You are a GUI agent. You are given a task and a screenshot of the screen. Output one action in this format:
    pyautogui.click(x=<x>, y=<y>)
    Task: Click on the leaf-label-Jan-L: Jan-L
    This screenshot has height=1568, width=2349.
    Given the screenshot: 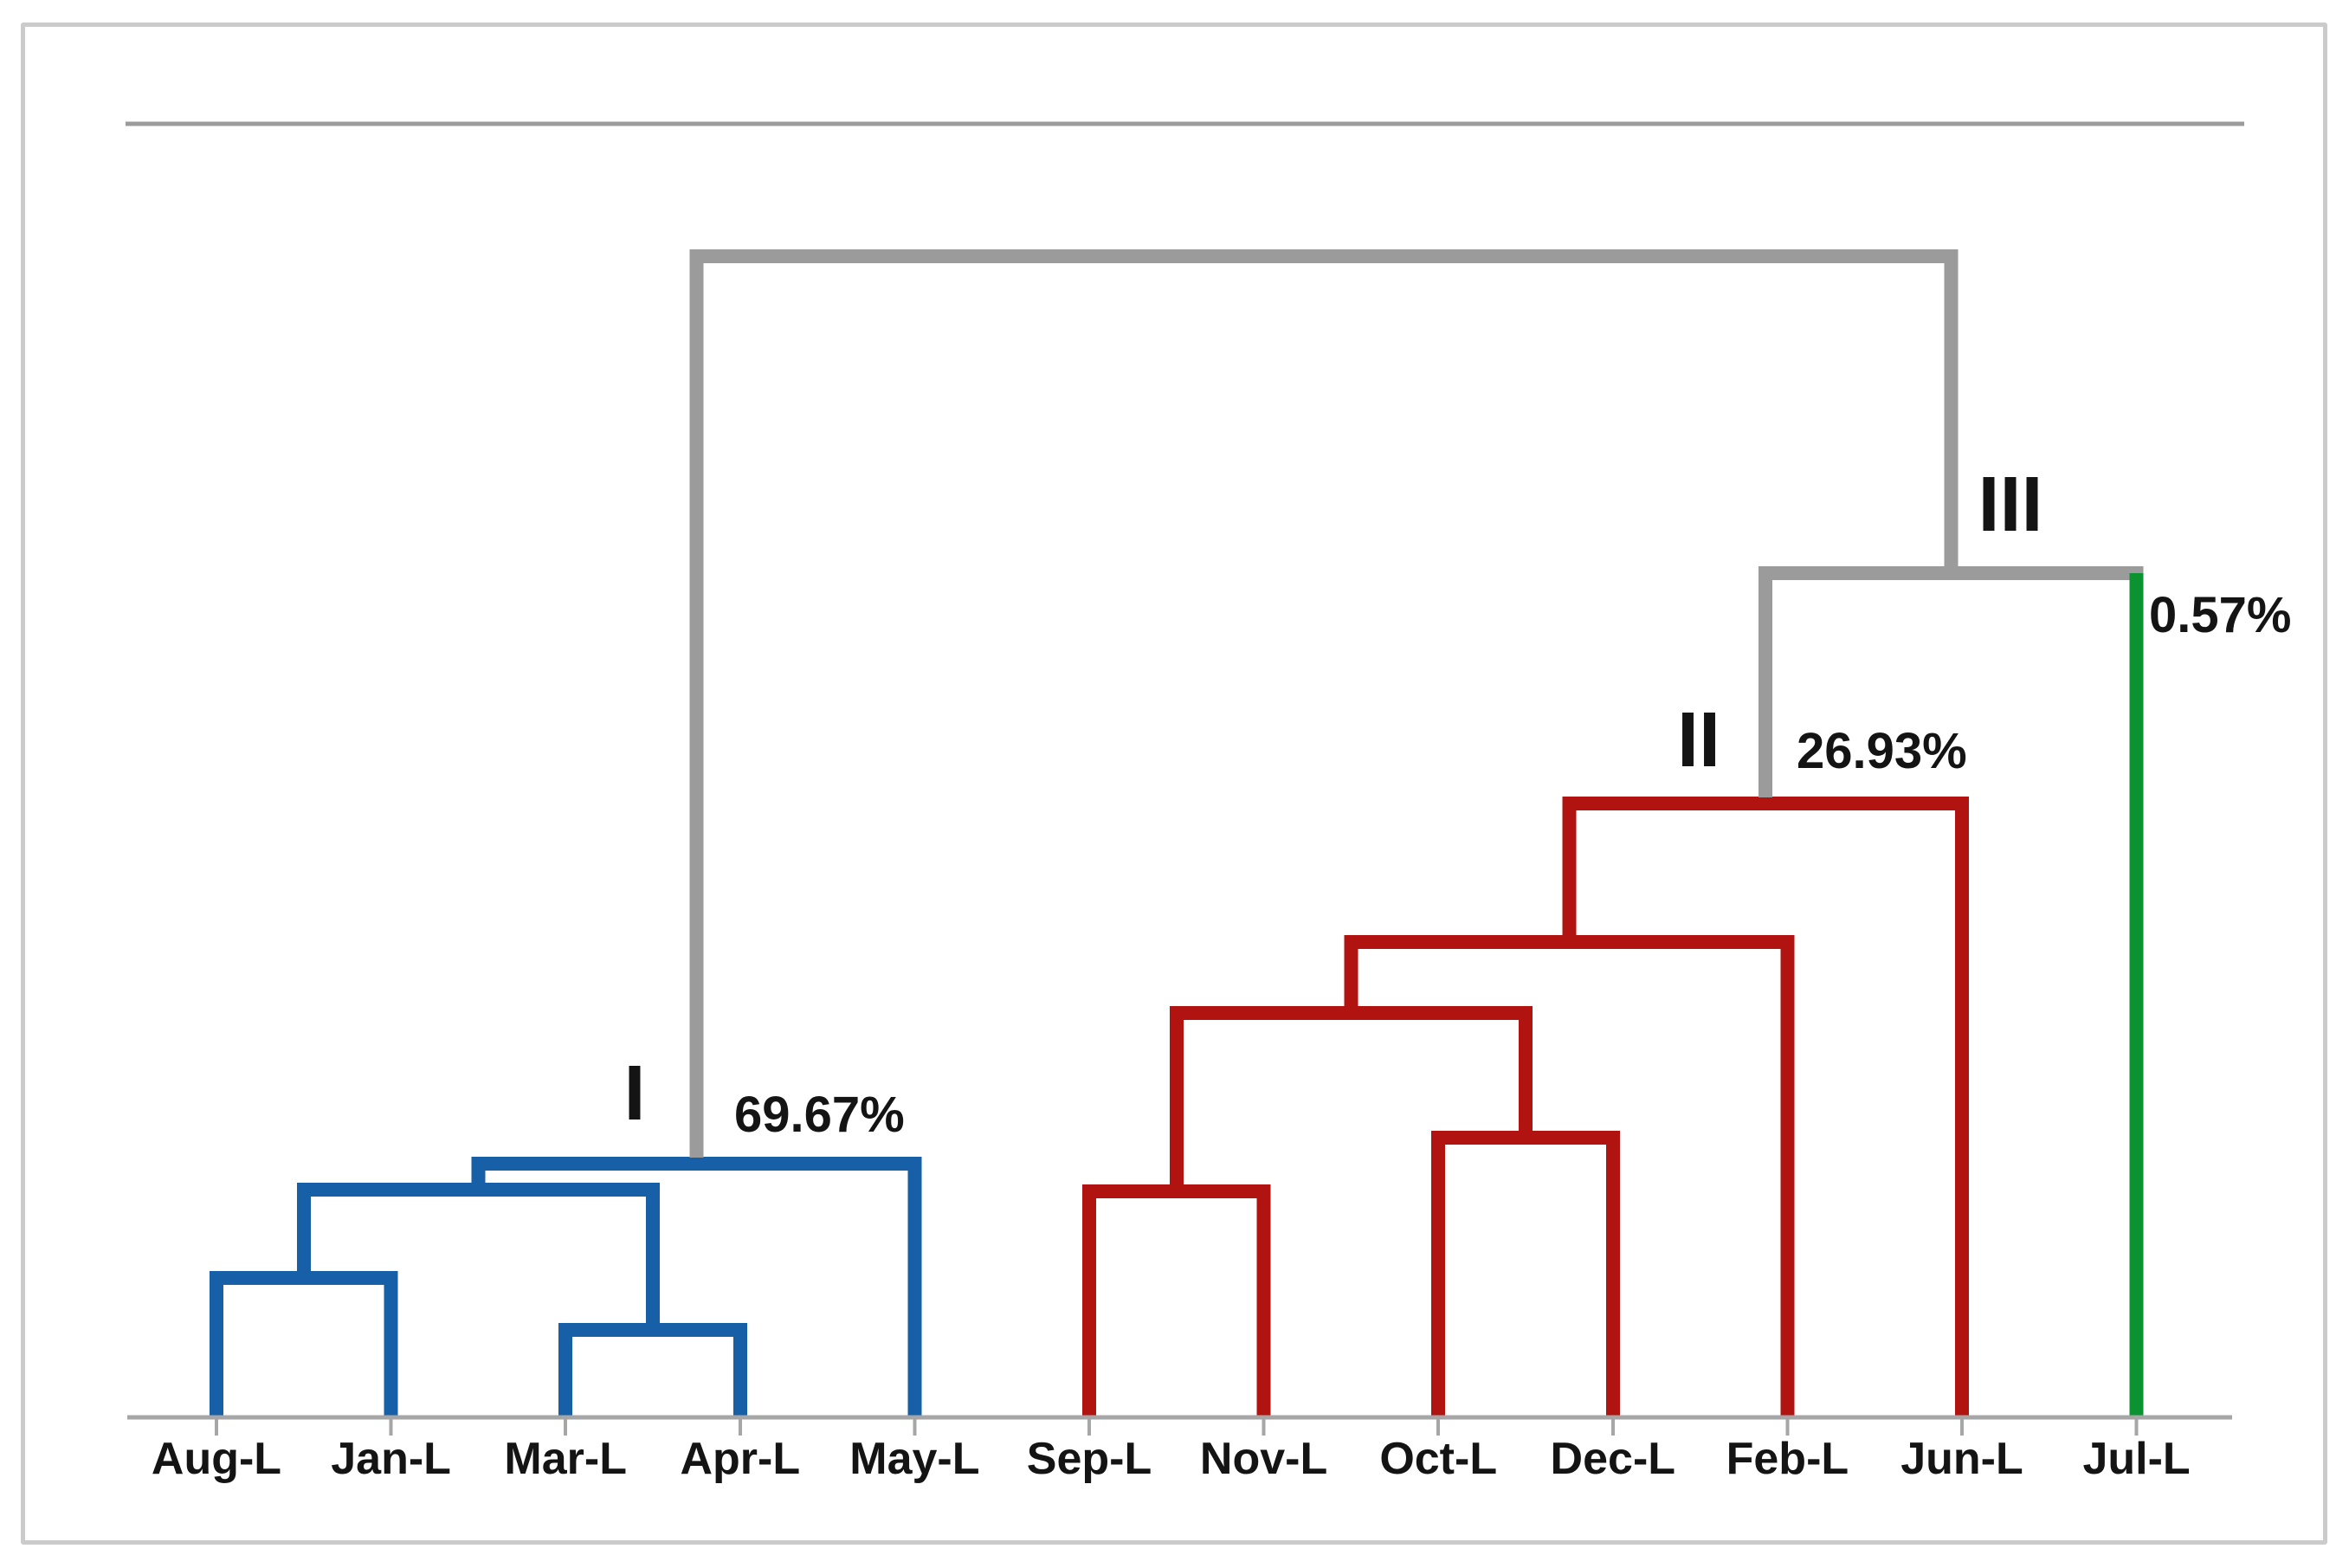 What is the action you would take?
    pyautogui.click(x=391, y=1459)
    